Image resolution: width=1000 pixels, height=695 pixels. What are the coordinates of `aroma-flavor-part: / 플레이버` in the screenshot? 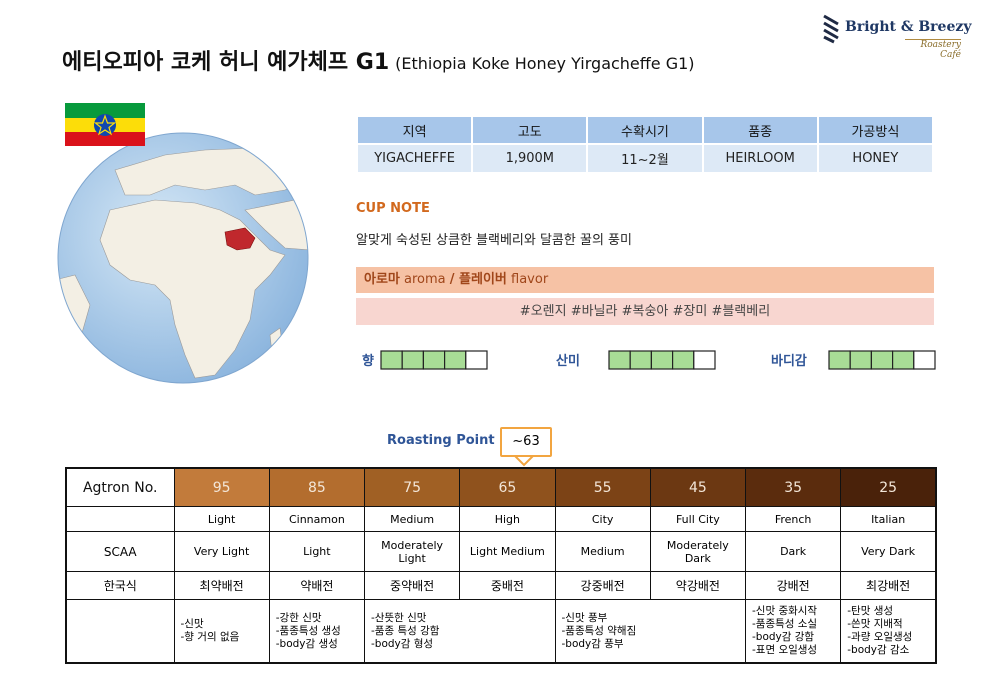 It's located at (478, 279).